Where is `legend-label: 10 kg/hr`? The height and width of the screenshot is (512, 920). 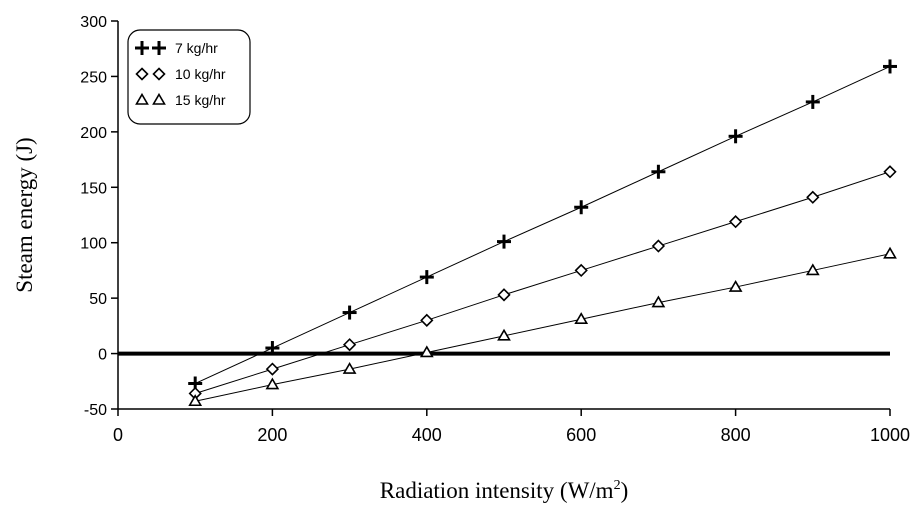
legend-label: 10 kg/hr is located at coordinates (200, 74).